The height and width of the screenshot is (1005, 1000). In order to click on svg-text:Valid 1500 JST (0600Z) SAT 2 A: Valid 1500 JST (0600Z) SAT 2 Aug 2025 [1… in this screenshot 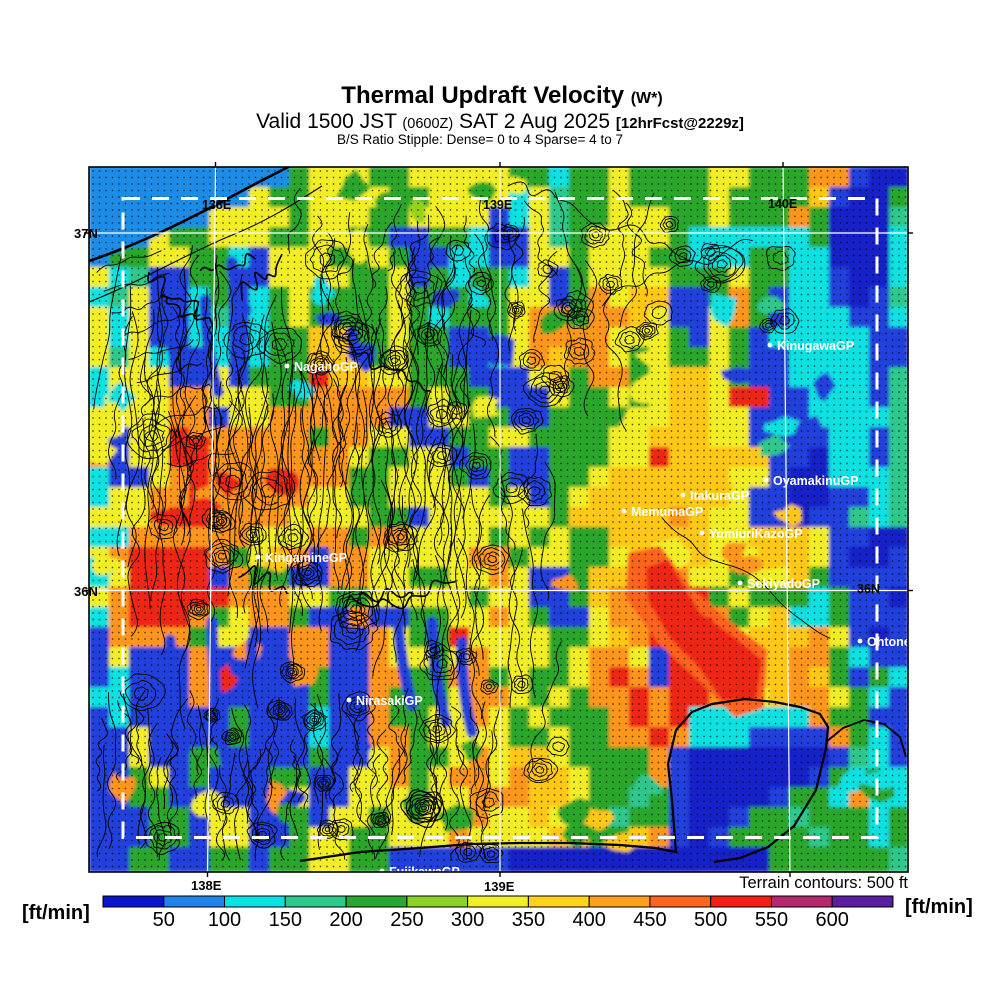, I will do `click(500, 121)`.